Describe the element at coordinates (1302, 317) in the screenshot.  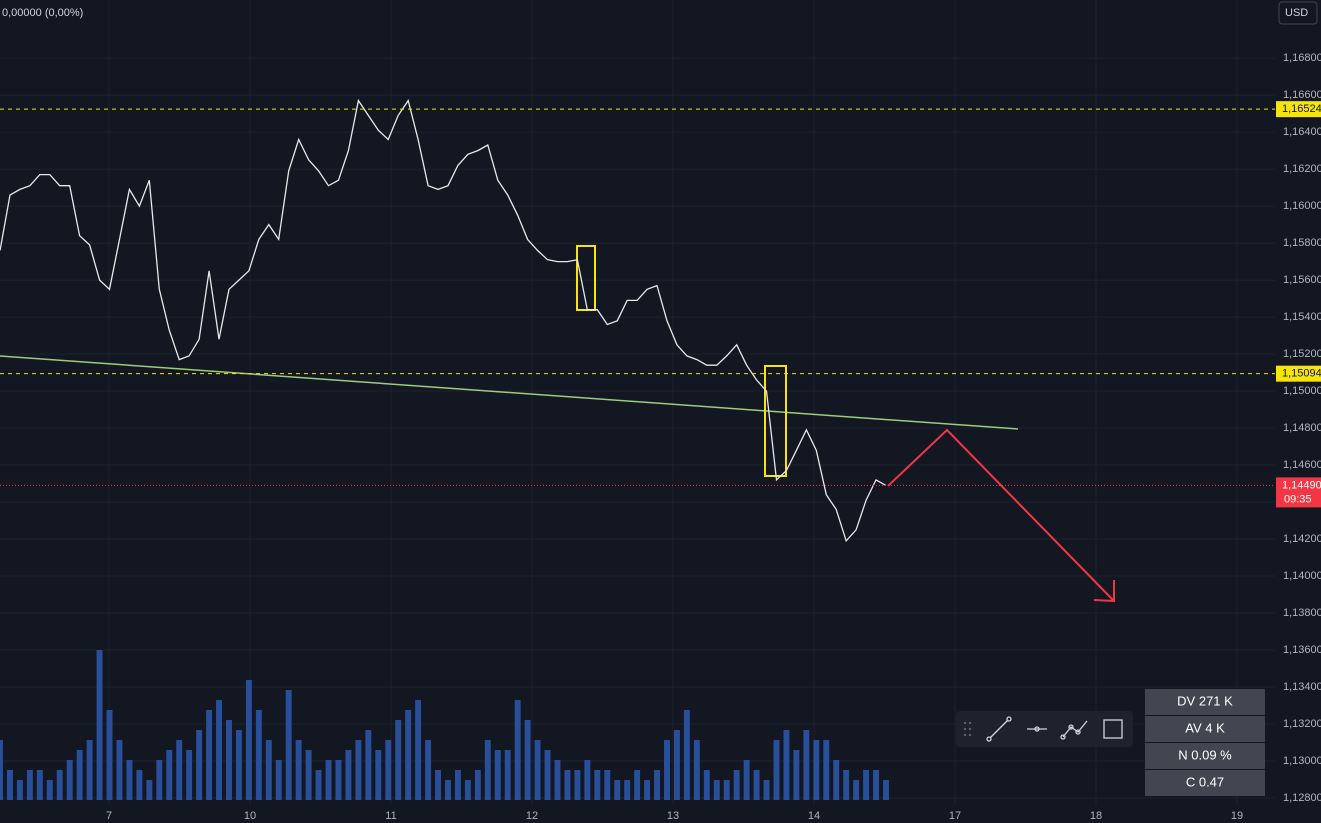
I see `y-tick-label: 1,15400` at that location.